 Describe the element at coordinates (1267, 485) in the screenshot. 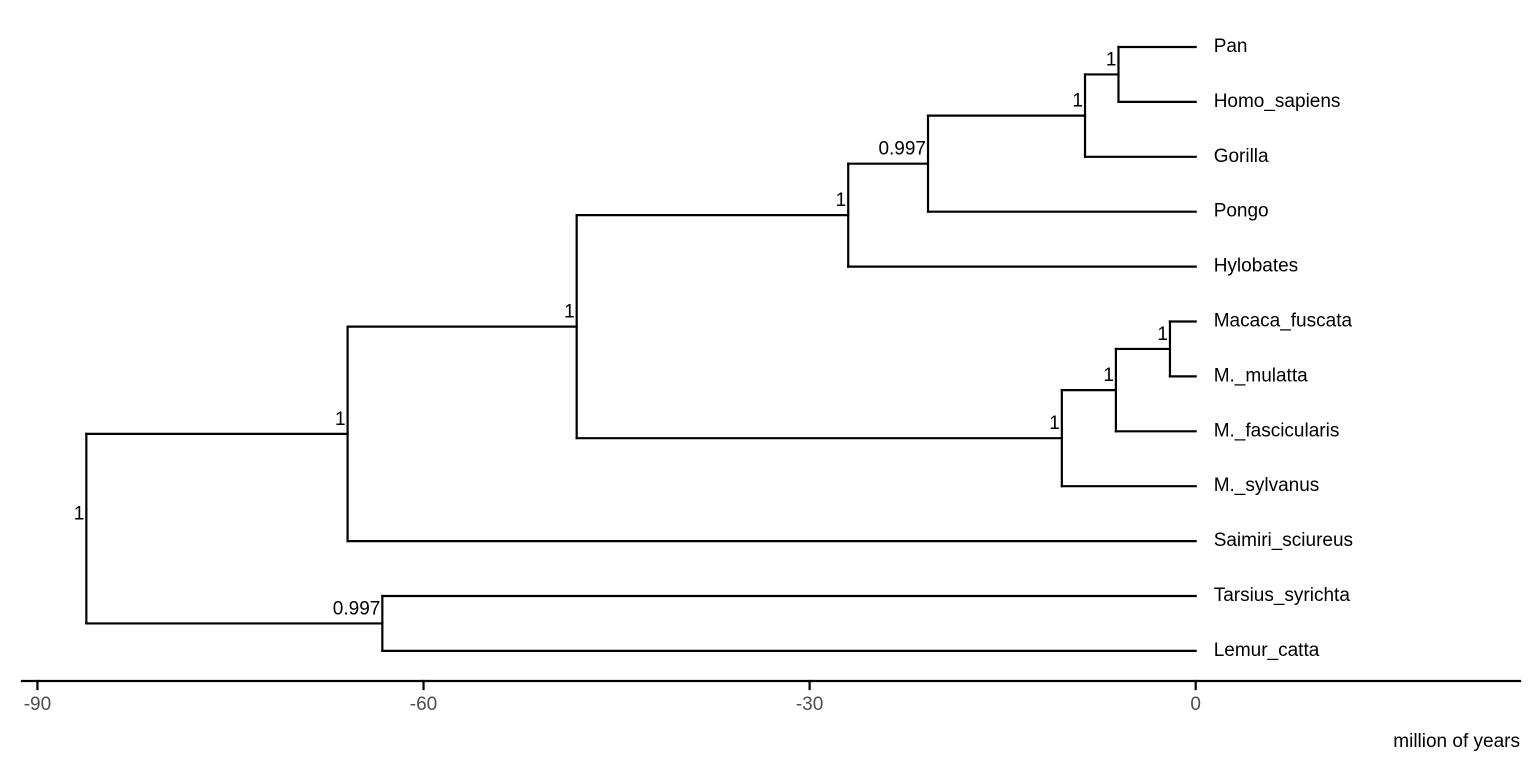

I see `tip-label: M._sylvanus` at that location.